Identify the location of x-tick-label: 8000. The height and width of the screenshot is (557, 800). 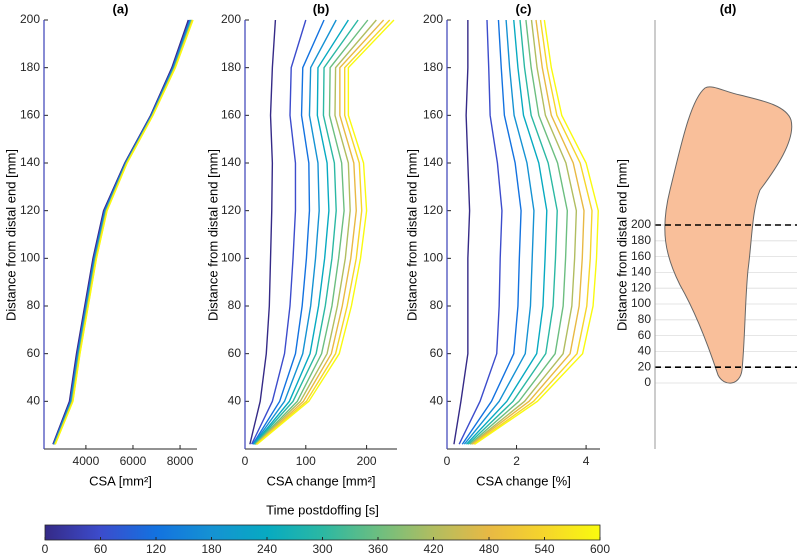
(180, 461).